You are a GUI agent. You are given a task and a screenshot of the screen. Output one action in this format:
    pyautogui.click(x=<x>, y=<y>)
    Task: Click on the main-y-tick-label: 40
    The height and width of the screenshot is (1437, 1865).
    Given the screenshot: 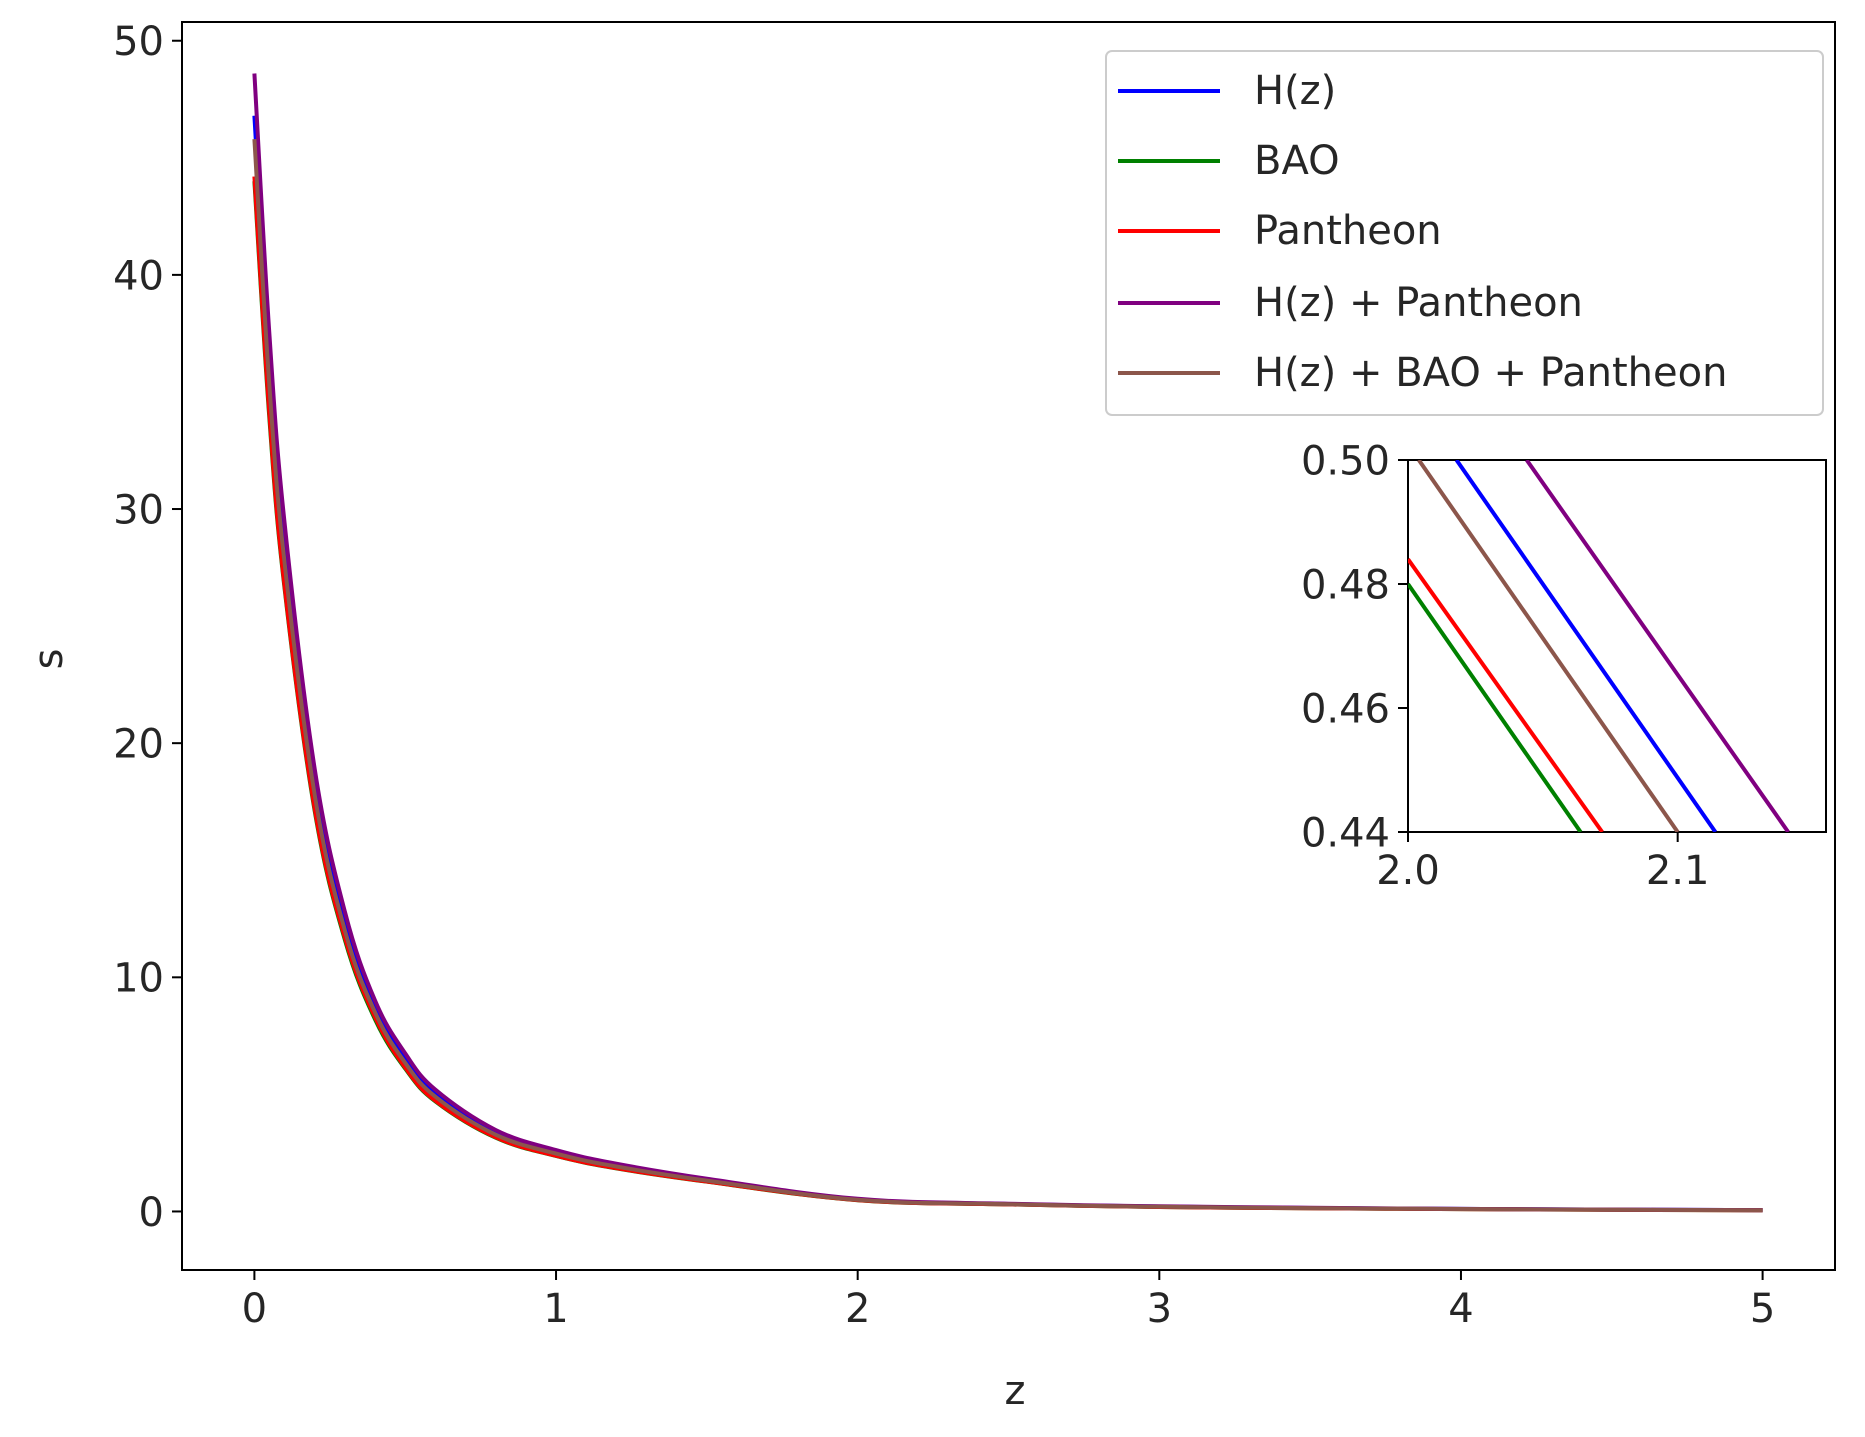 What is the action you would take?
    pyautogui.click(x=138, y=276)
    